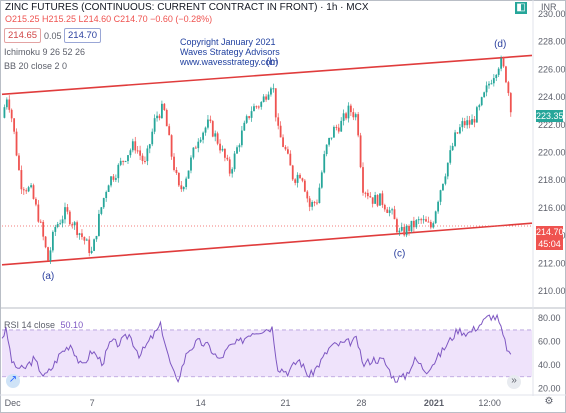 This screenshot has width=566, height=413. I want to click on ask-price: 214.70, so click(83, 35).